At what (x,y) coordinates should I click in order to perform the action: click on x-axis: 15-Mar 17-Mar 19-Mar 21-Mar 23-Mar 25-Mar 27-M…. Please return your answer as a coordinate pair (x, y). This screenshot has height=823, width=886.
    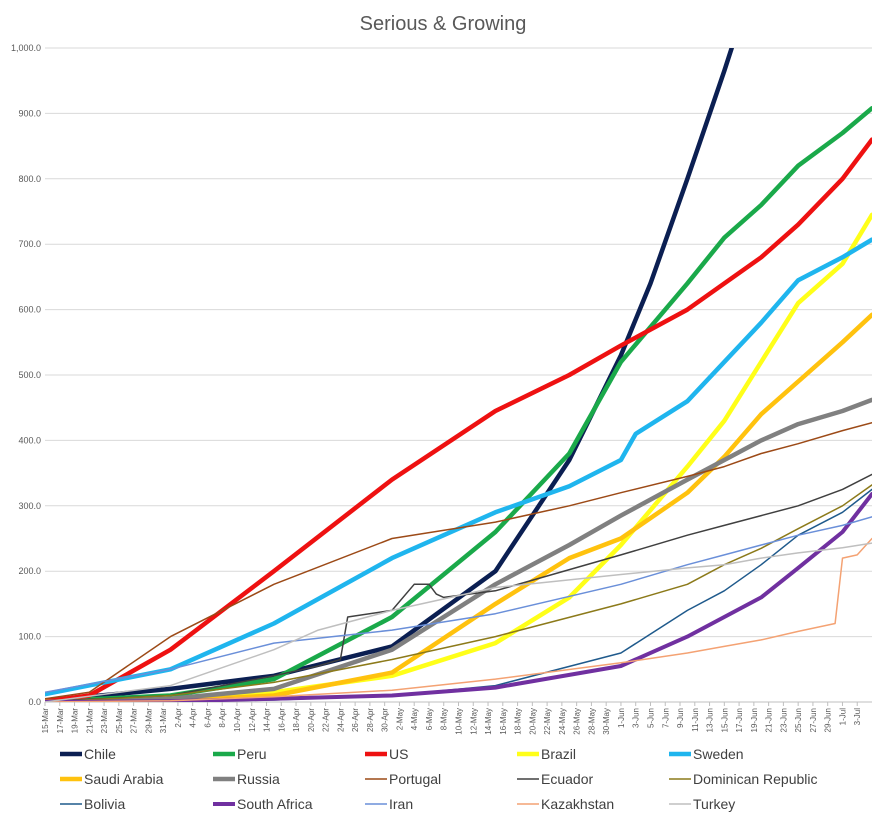
    Looking at the image, I should click on (451, 718).